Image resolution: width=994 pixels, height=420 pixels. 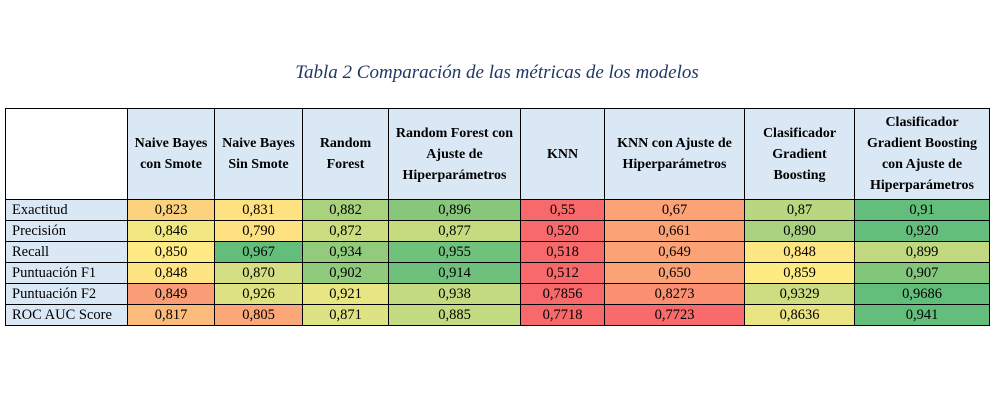 What do you see at coordinates (922, 252) in the screenshot?
I see `metric-cell: 0,899` at bounding box center [922, 252].